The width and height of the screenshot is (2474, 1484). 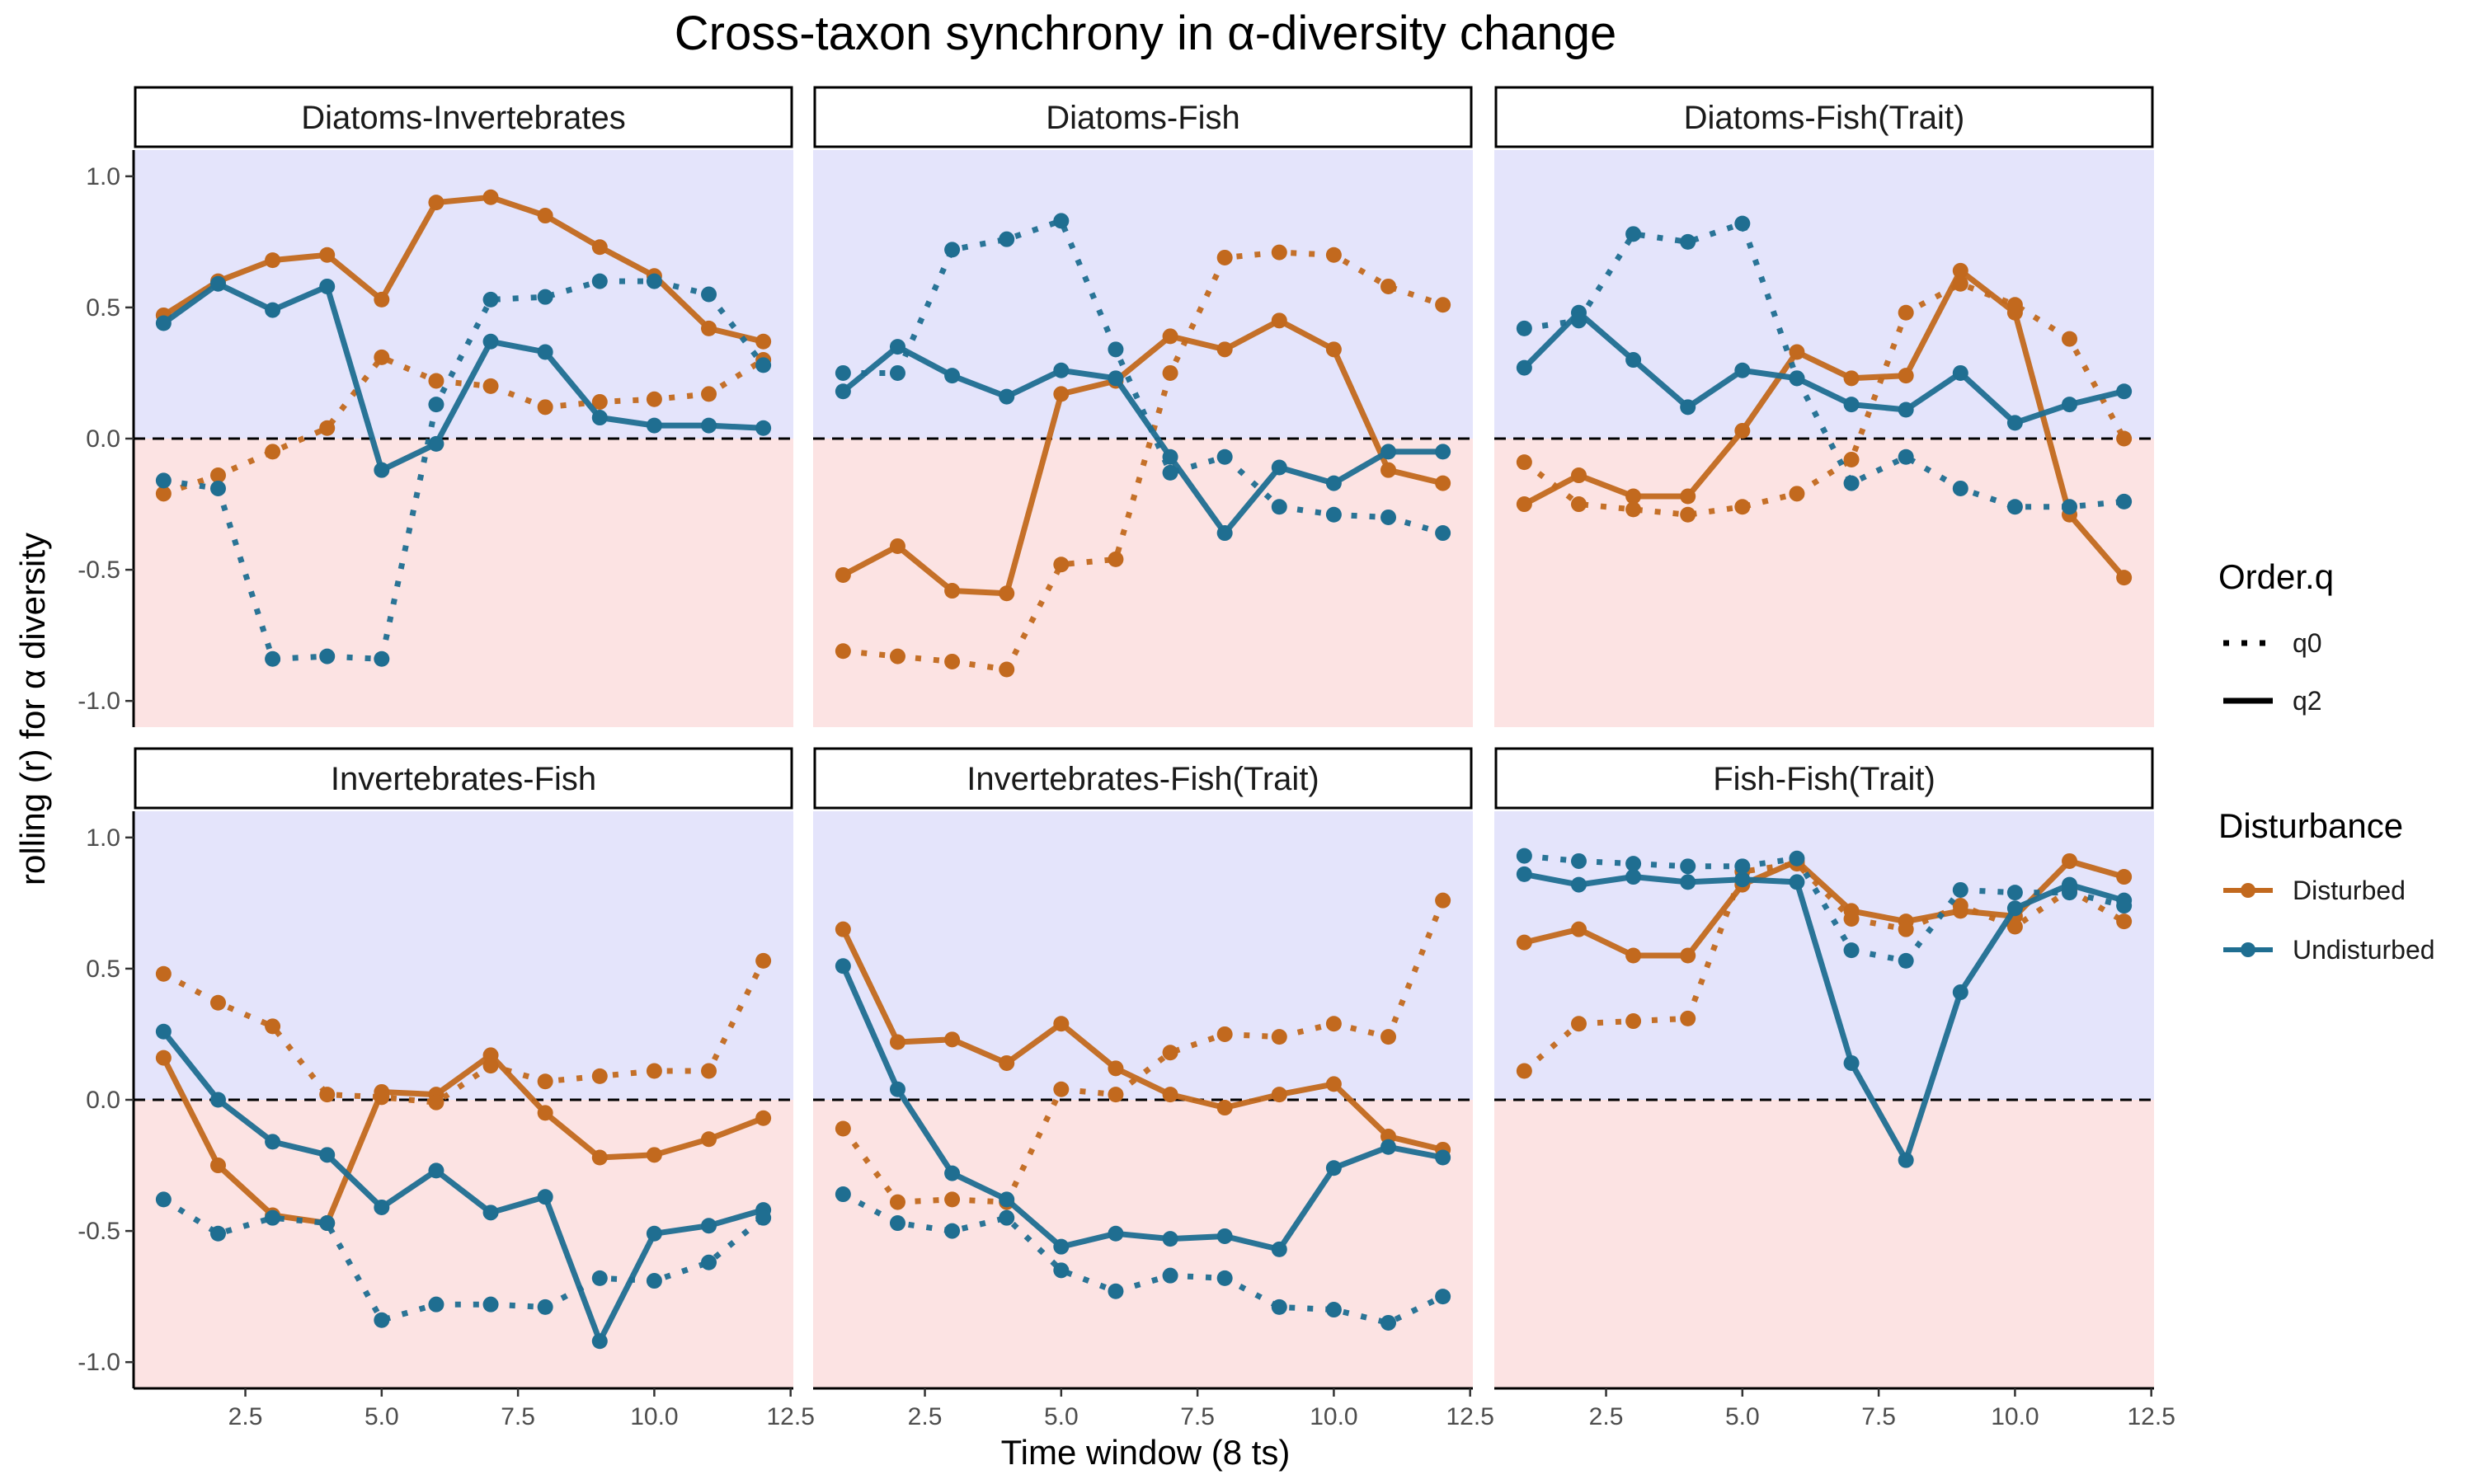 What do you see at coordinates (2248, 950) in the screenshot?
I see `legend-undisturbed-point` at bounding box center [2248, 950].